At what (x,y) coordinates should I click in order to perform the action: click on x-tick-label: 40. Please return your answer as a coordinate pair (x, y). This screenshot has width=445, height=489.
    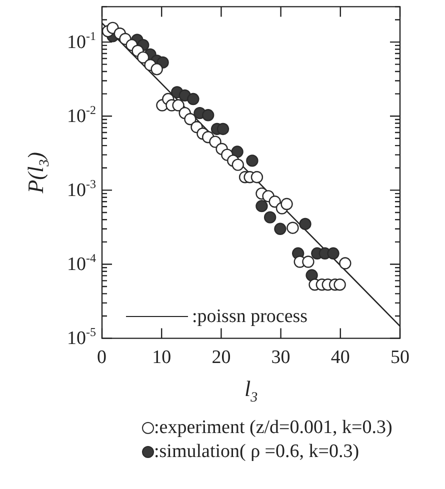
    Looking at the image, I should click on (340, 357).